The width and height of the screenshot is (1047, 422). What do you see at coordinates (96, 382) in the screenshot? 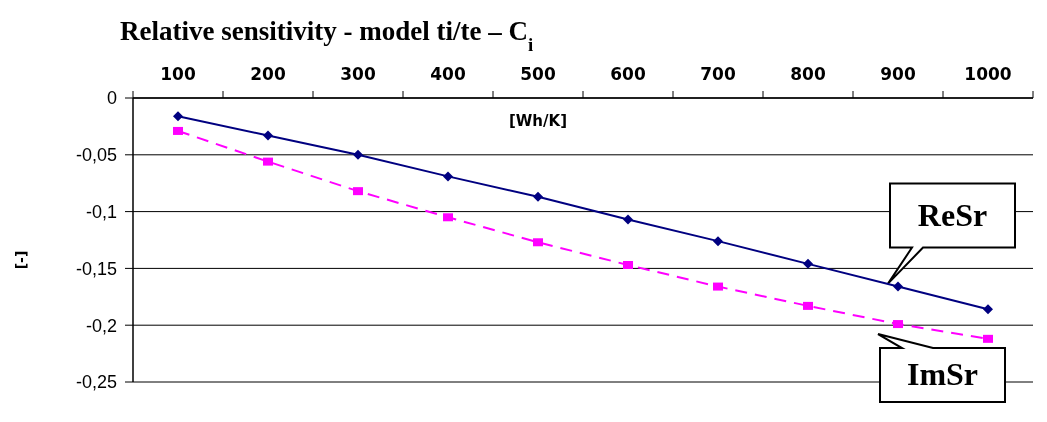
I see `y-tick-label: -0,25` at bounding box center [96, 382].